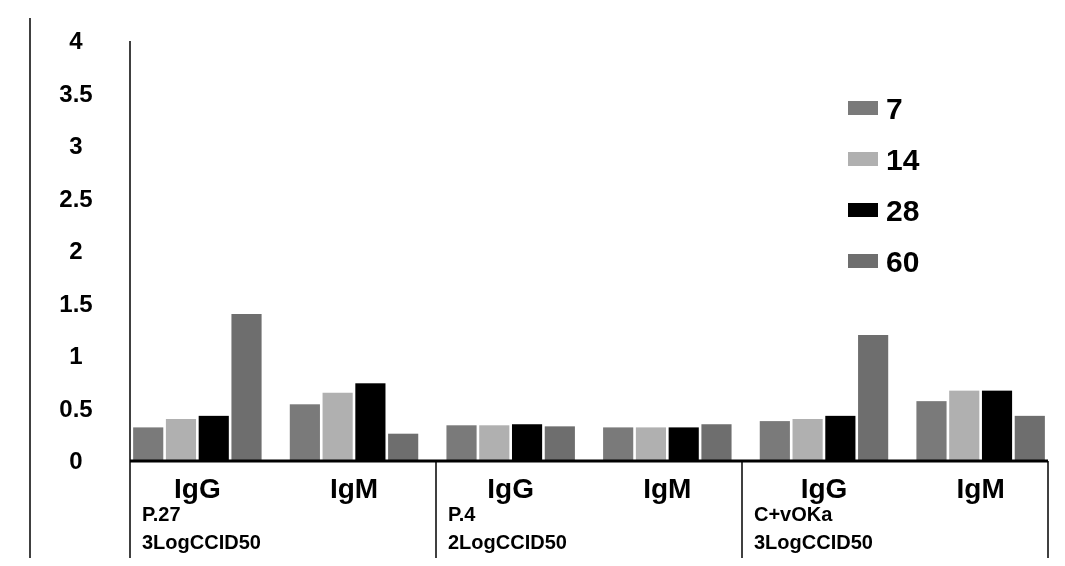 The height and width of the screenshot is (566, 1065). I want to click on y-tick-label: 1, so click(76, 356).